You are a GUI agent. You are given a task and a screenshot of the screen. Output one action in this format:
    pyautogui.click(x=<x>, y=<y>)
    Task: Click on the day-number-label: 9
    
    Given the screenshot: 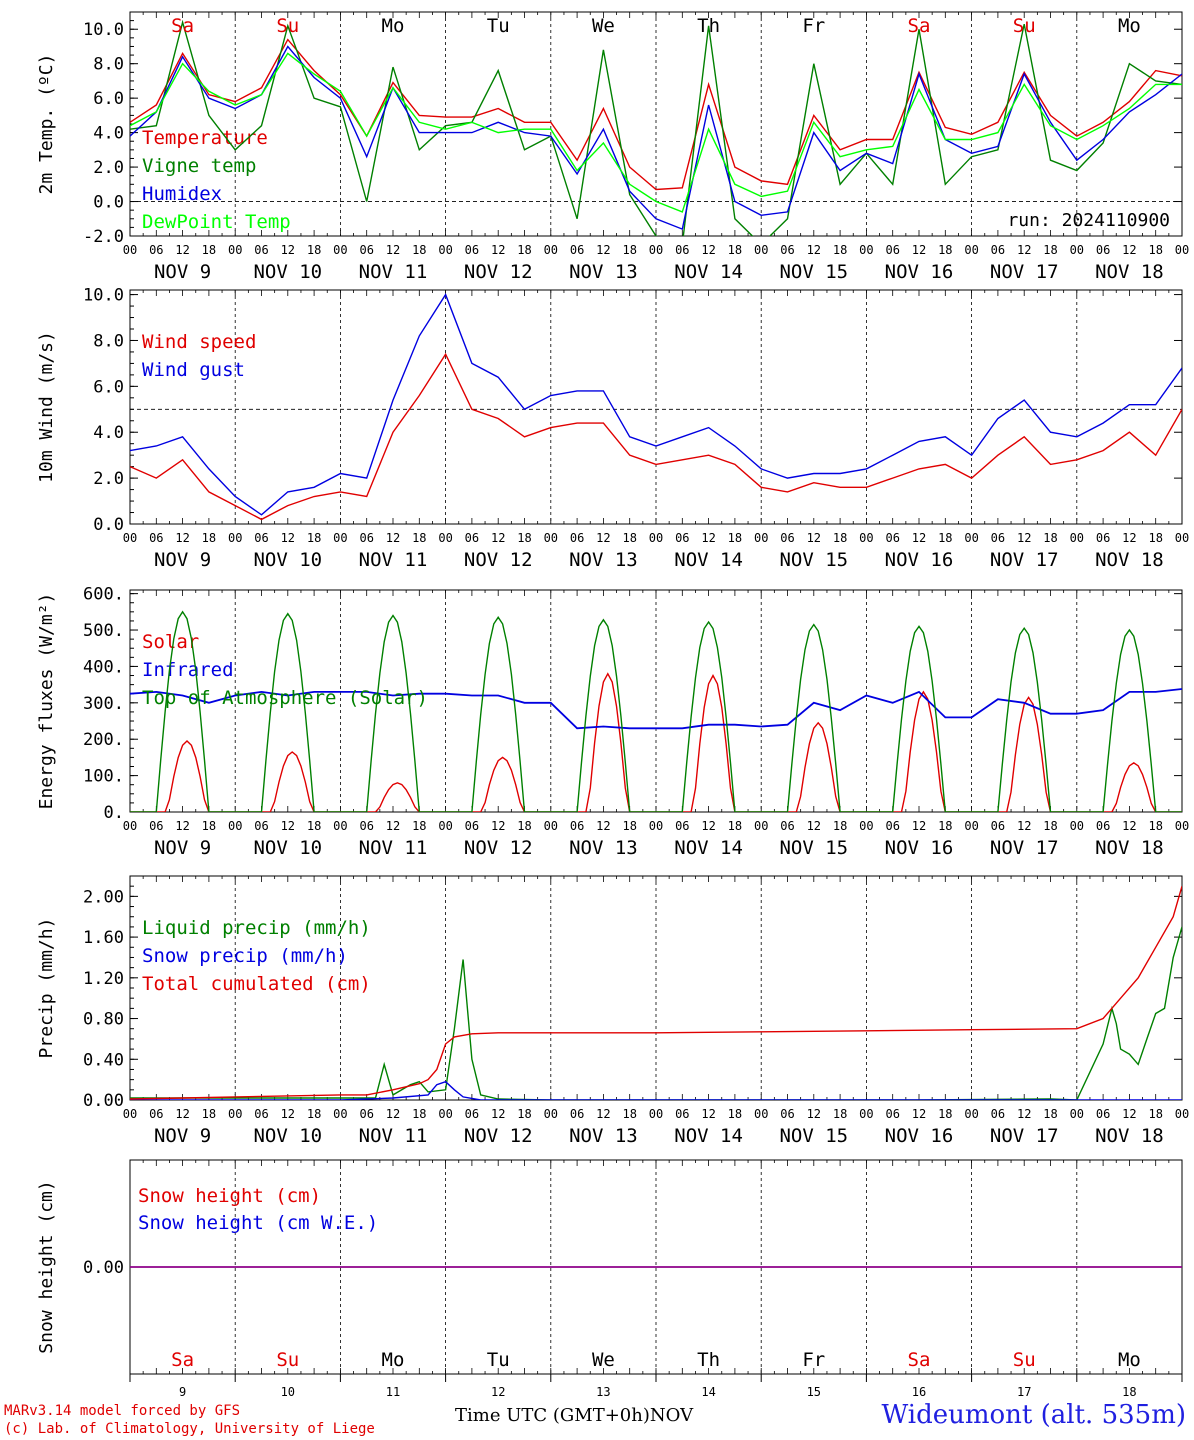 What is the action you would take?
    pyautogui.click(x=182, y=1392)
    